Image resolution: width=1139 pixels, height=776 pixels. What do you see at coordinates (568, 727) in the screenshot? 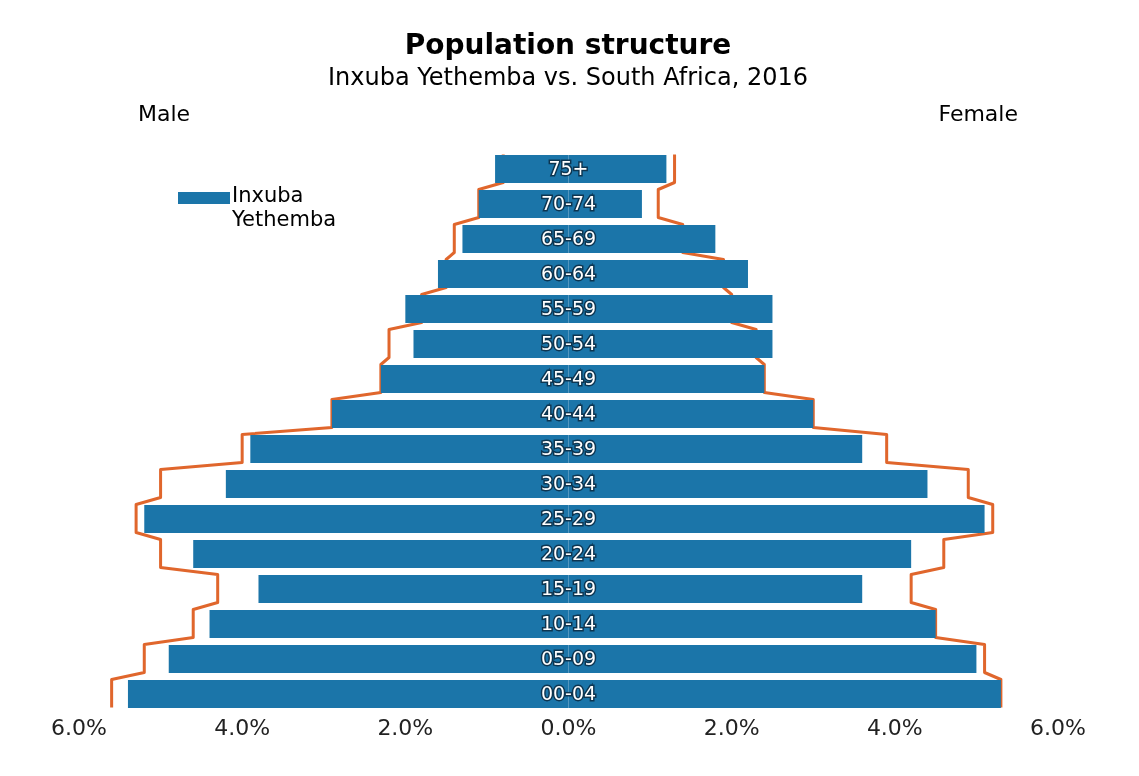
I see `x-tick-label: 0.0%` at bounding box center [568, 727].